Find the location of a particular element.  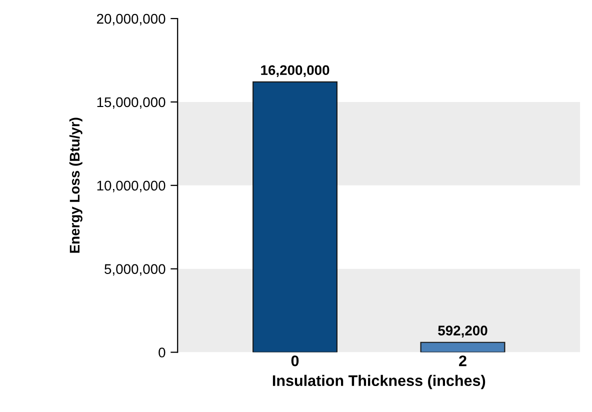

y-axis-title: Energy Loss (Btu/yr) is located at coordinates (75, 185).